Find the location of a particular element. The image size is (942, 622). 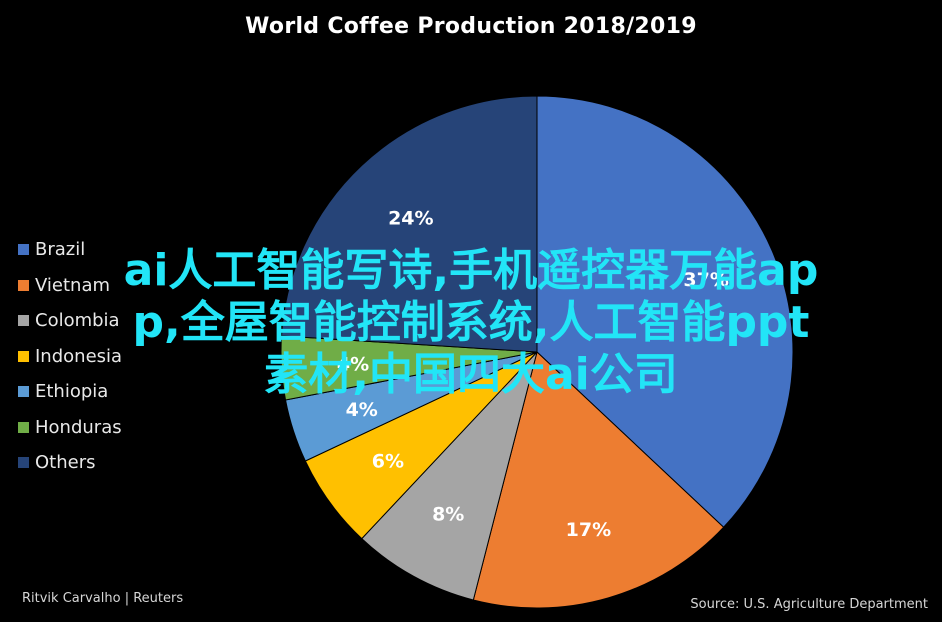

legend-item-colombia: Colombia is located at coordinates (70, 321).